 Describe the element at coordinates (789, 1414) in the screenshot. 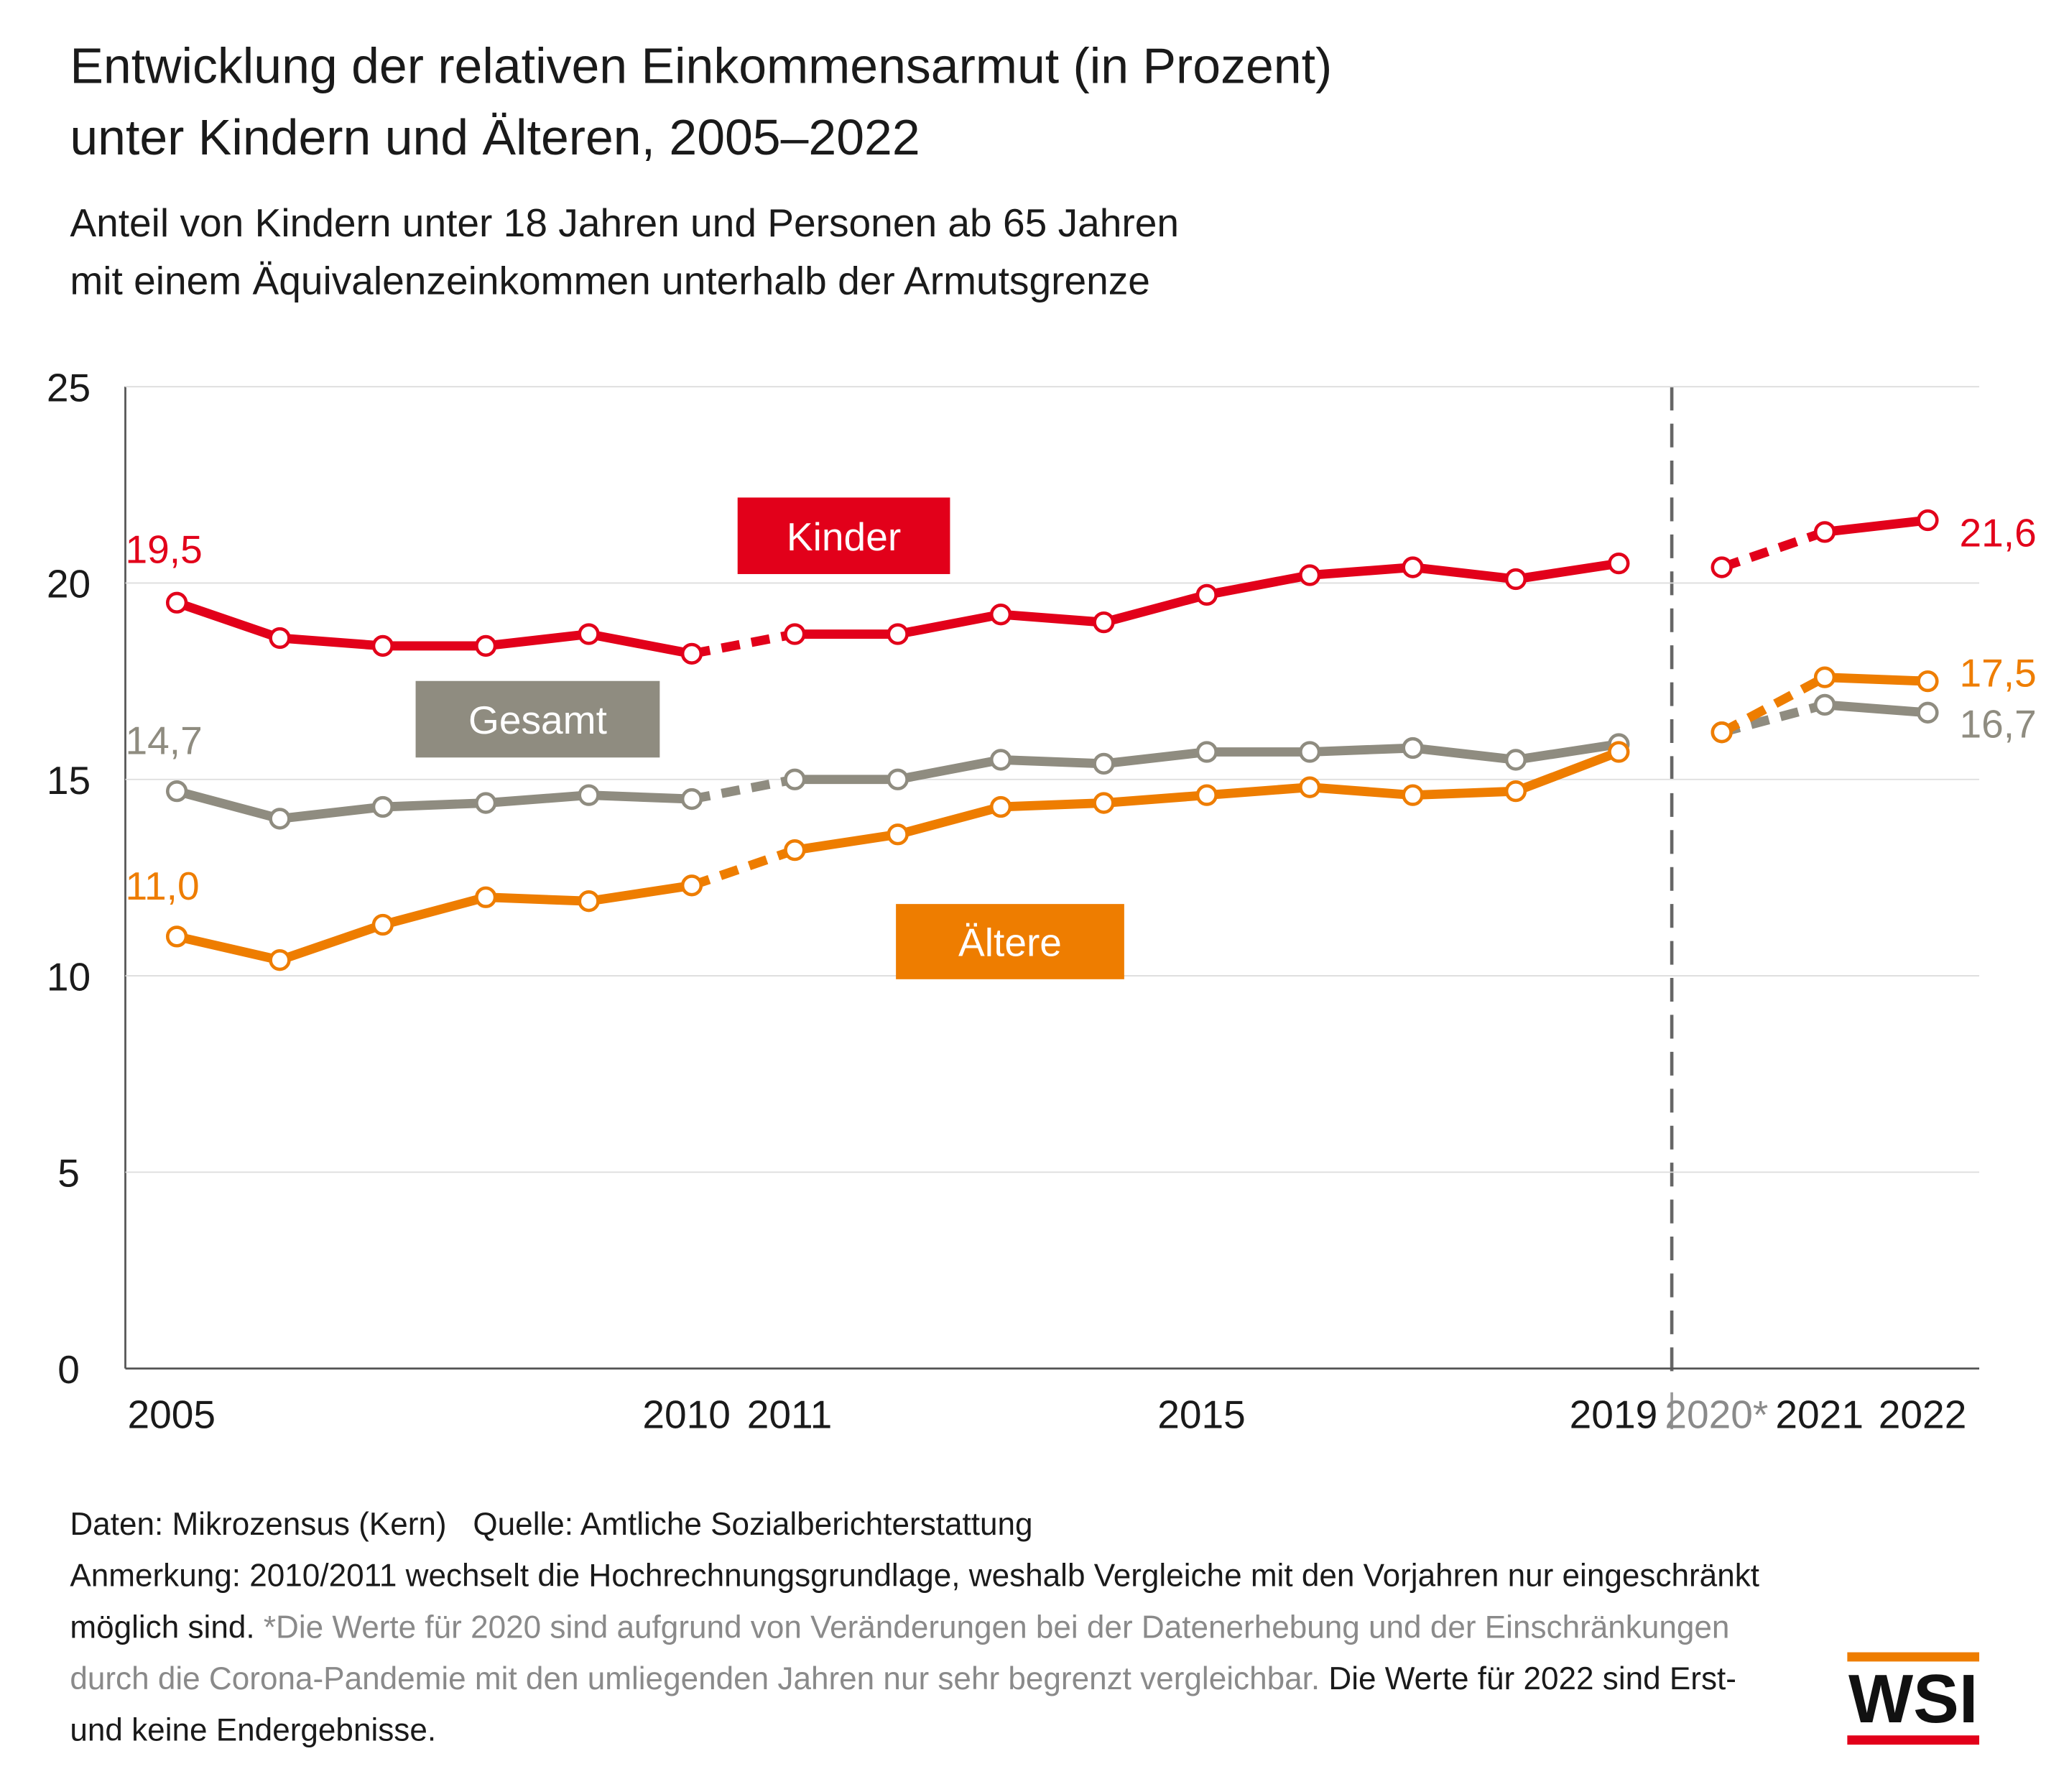

I see `x-tick-label: 2011` at that location.